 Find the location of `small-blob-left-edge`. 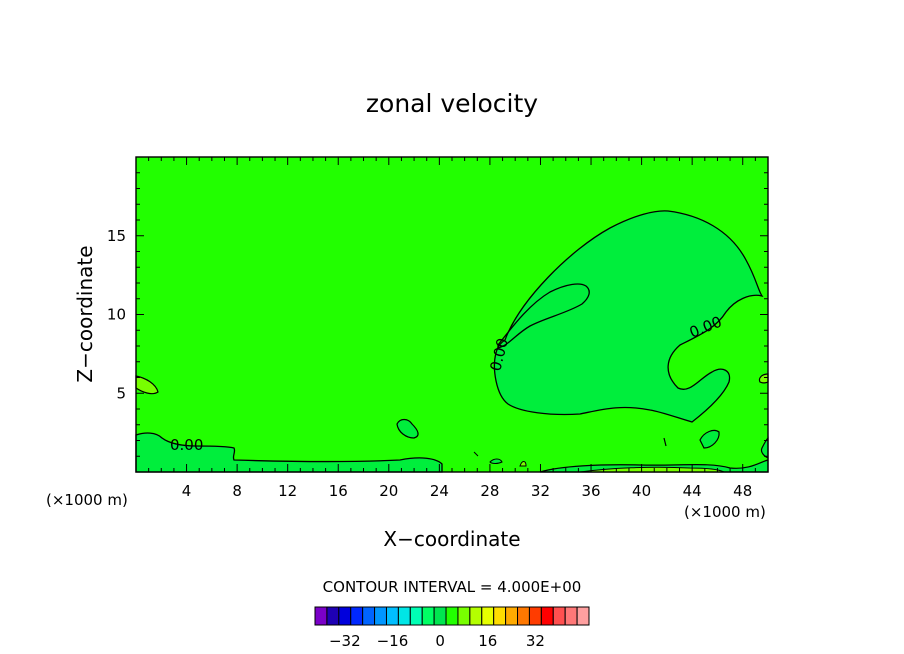

small-blob-left-edge is located at coordinates (147, 385).